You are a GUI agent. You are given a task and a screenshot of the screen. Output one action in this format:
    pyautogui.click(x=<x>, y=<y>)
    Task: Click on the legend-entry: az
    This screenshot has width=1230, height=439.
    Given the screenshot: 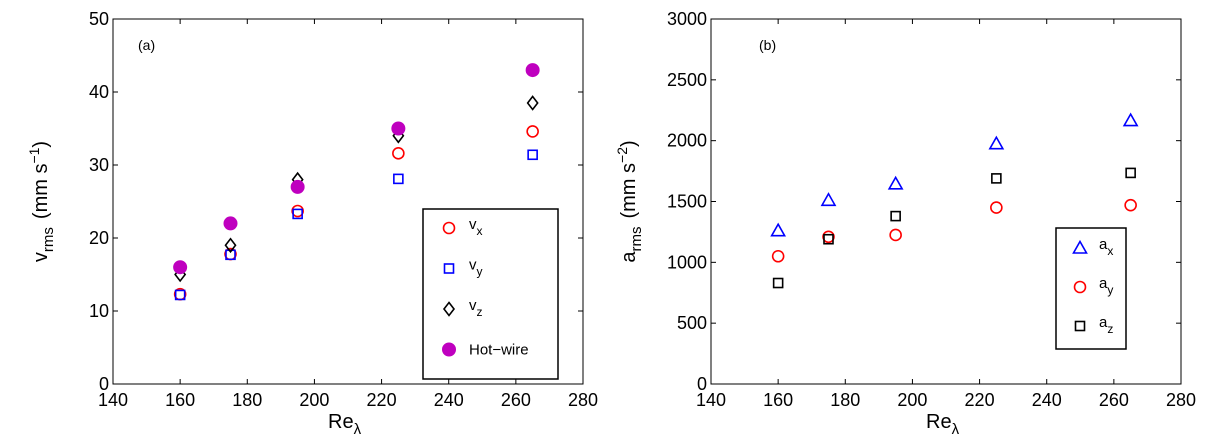 What is the action you would take?
    pyautogui.click(x=1093, y=325)
    